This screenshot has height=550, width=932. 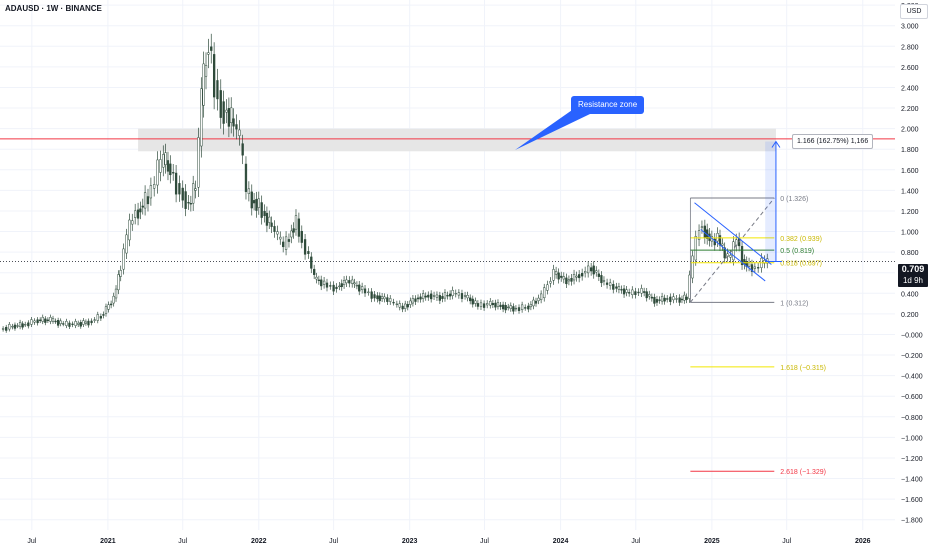 What do you see at coordinates (910, 191) in the screenshot?
I see `y-tick-label: 1.400` at bounding box center [910, 191].